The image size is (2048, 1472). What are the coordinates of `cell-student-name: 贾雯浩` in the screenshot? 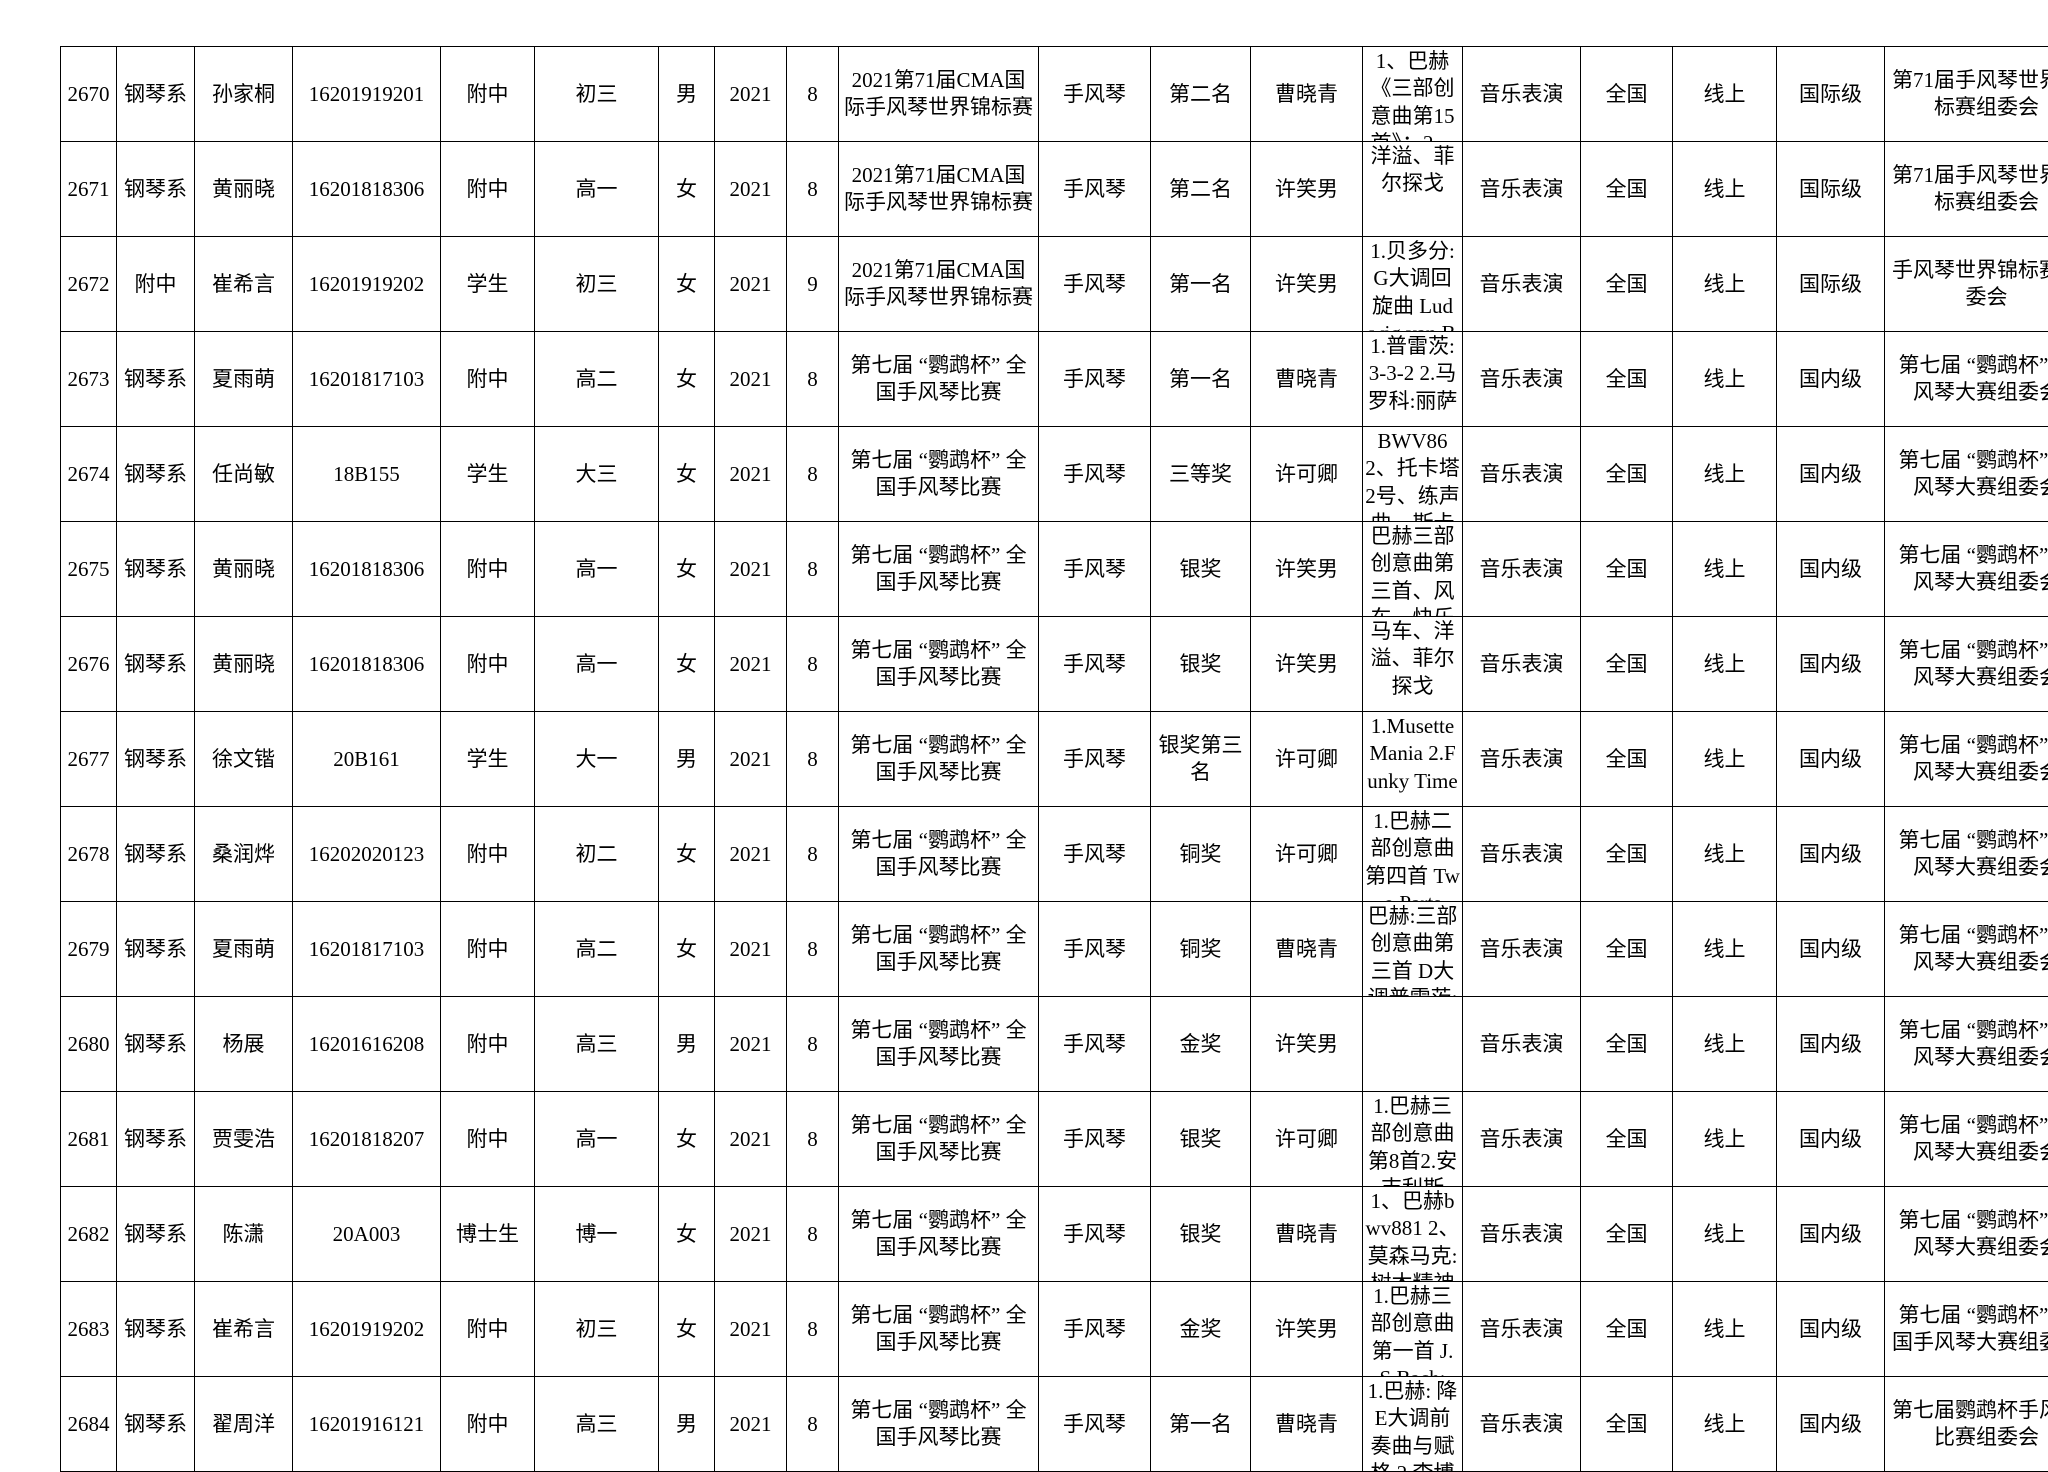 It's located at (244, 1139).